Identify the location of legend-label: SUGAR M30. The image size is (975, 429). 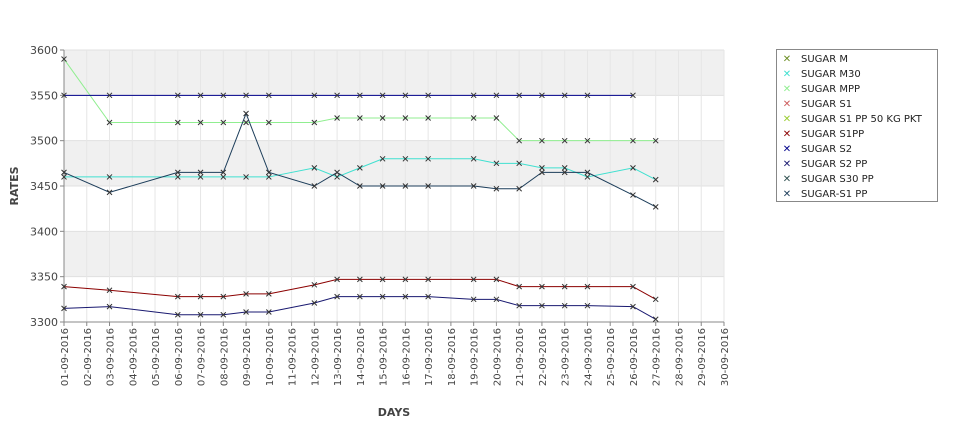
(831, 74).